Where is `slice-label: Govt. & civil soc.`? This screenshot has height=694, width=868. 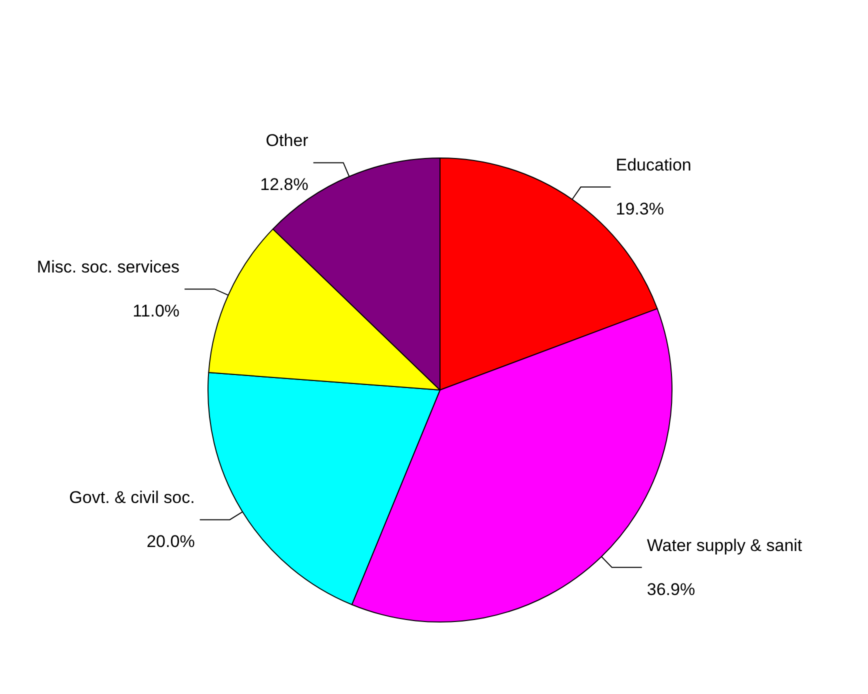
slice-label: Govt. & civil soc. is located at coordinates (132, 498).